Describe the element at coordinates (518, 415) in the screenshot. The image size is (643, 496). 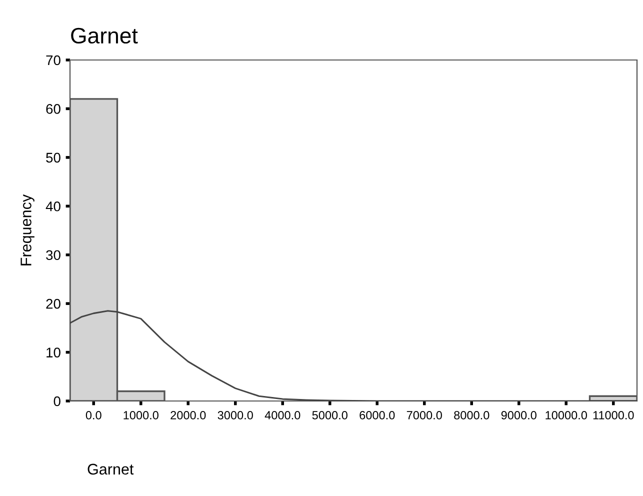
I see `x-tick-label: 9000.0` at that location.